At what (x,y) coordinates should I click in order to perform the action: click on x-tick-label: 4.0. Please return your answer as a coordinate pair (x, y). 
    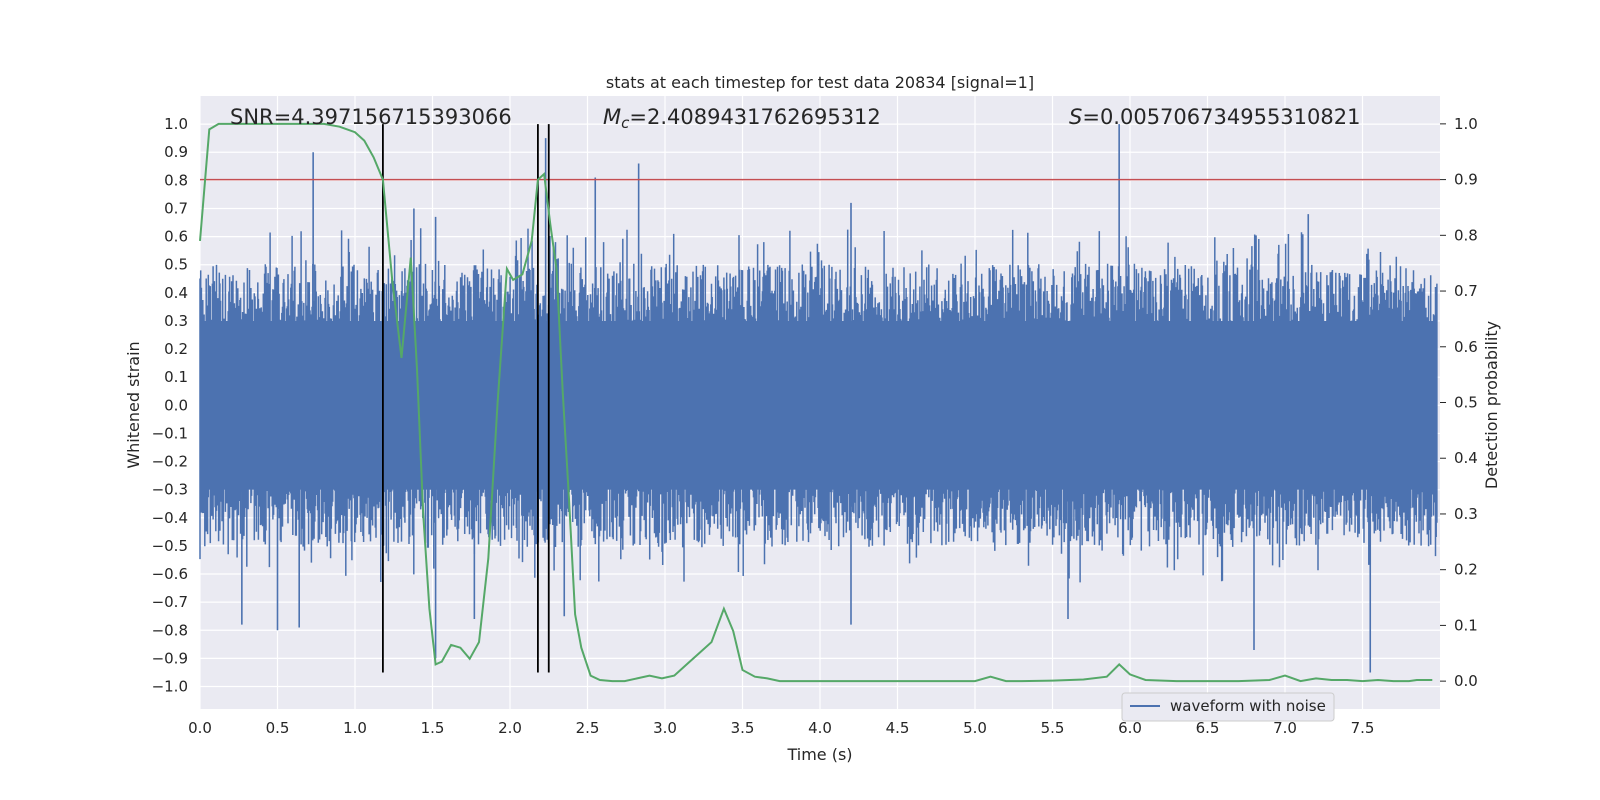
    Looking at the image, I should click on (820, 728).